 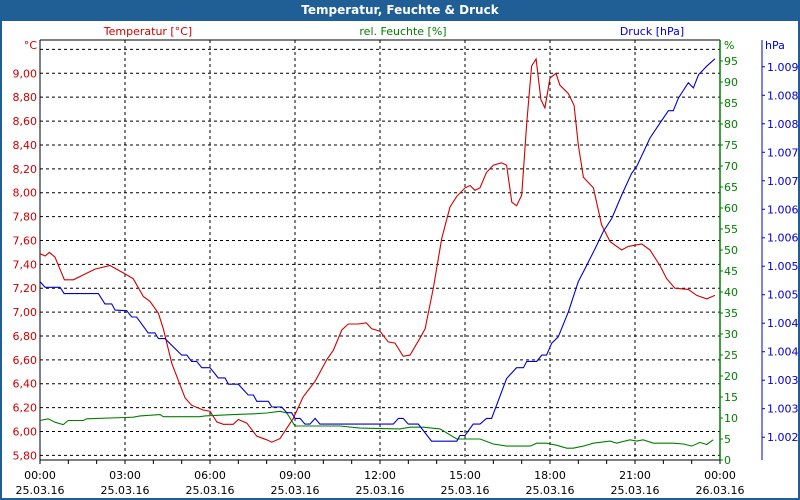 What do you see at coordinates (731, 124) in the screenshot?
I see `humidity-tick-label: 80` at bounding box center [731, 124].